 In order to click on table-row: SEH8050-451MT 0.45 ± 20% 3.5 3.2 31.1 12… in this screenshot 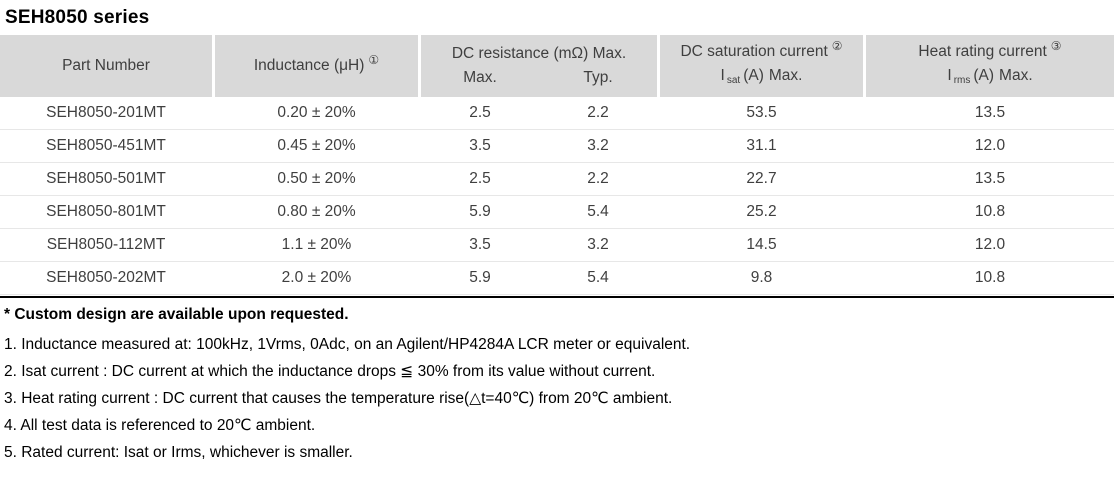, I will do `click(557, 146)`.